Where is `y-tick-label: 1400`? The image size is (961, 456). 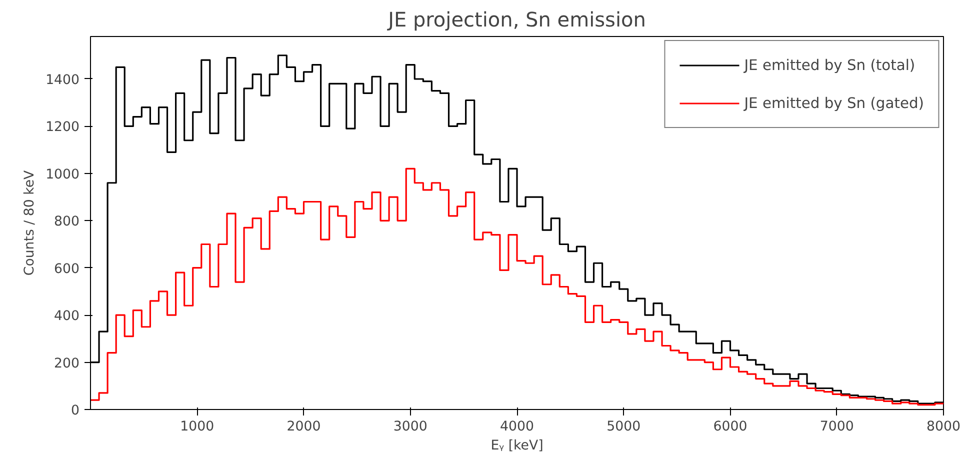
y-tick-label: 1400 is located at coordinates (63, 80).